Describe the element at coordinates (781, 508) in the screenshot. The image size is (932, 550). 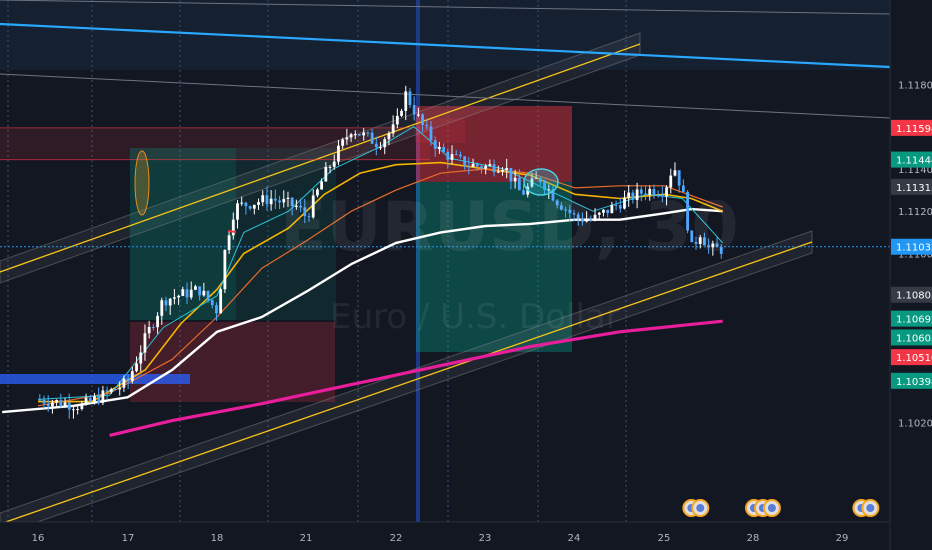
I see `event-icons` at that location.